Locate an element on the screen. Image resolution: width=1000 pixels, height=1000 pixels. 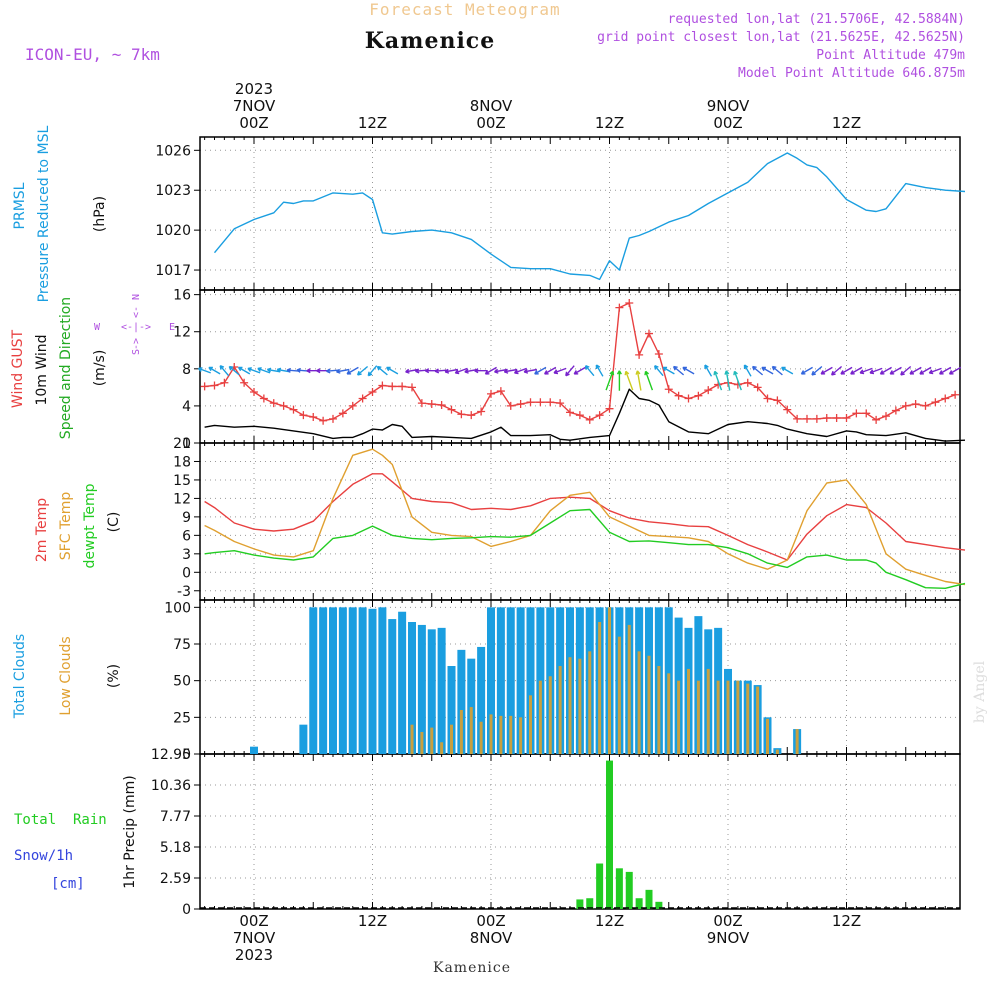
pressure-unit: (hPa) is located at coordinates (100, 214).